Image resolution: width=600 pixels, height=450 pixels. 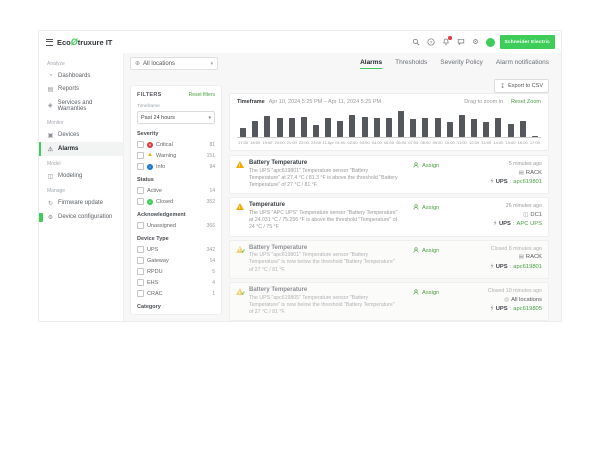 What do you see at coordinates (242, 174) in the screenshot?
I see `warning-icon` at bounding box center [242, 174].